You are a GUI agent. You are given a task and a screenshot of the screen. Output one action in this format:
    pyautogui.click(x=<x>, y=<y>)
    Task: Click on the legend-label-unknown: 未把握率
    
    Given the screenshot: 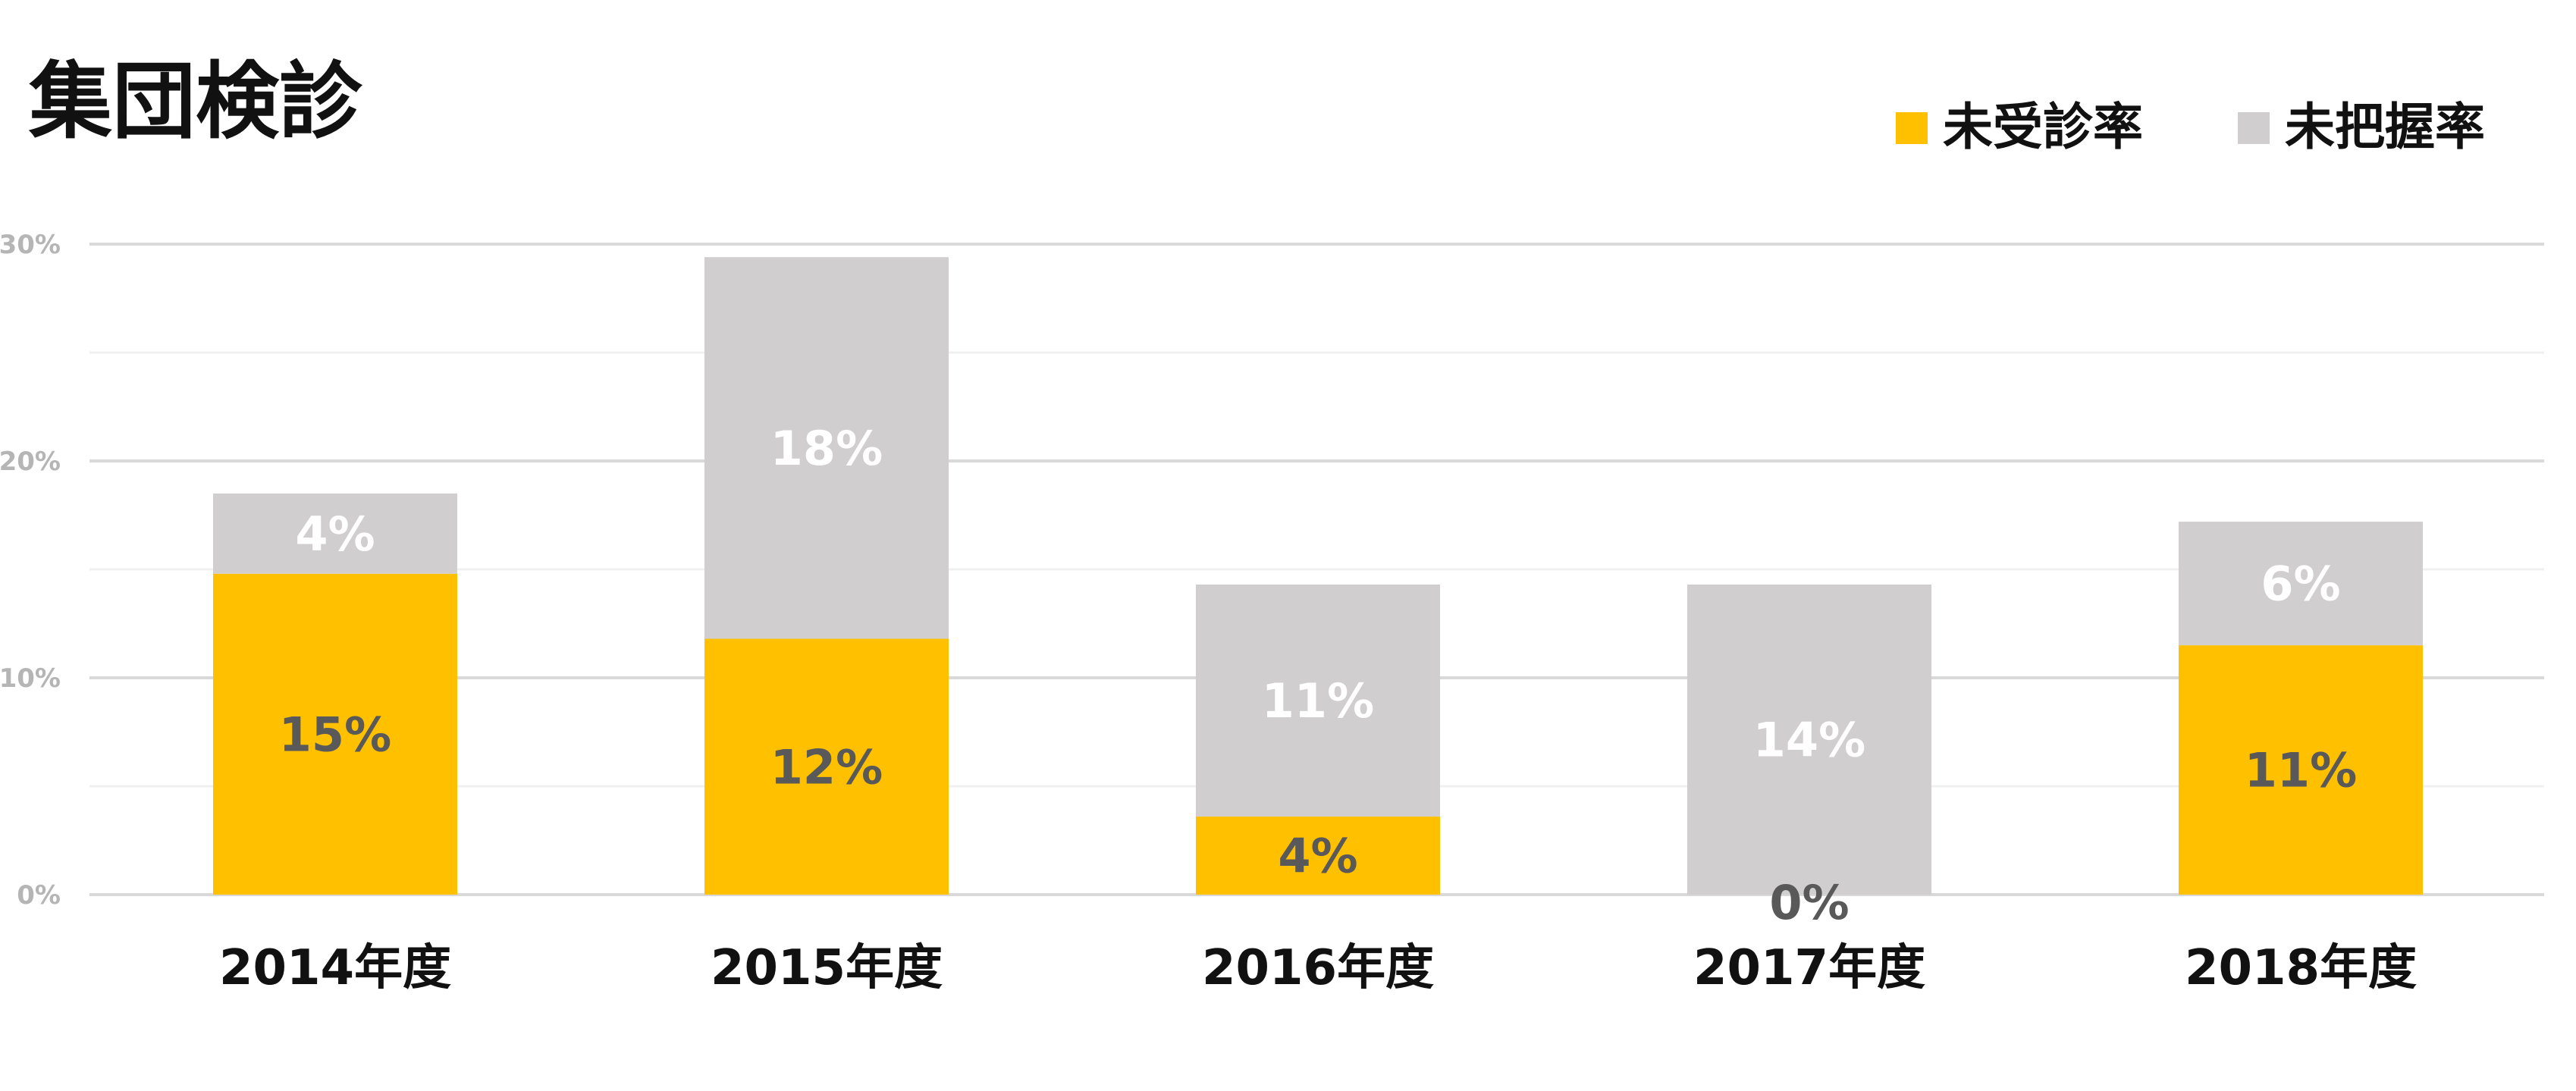 What is the action you would take?
    pyautogui.click(x=2385, y=127)
    